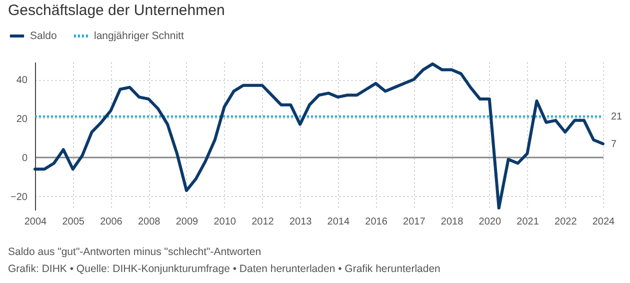 This screenshot has height=283, width=630. What do you see at coordinates (44, 36) in the screenshot?
I see `legend-label: Saldo` at bounding box center [44, 36].